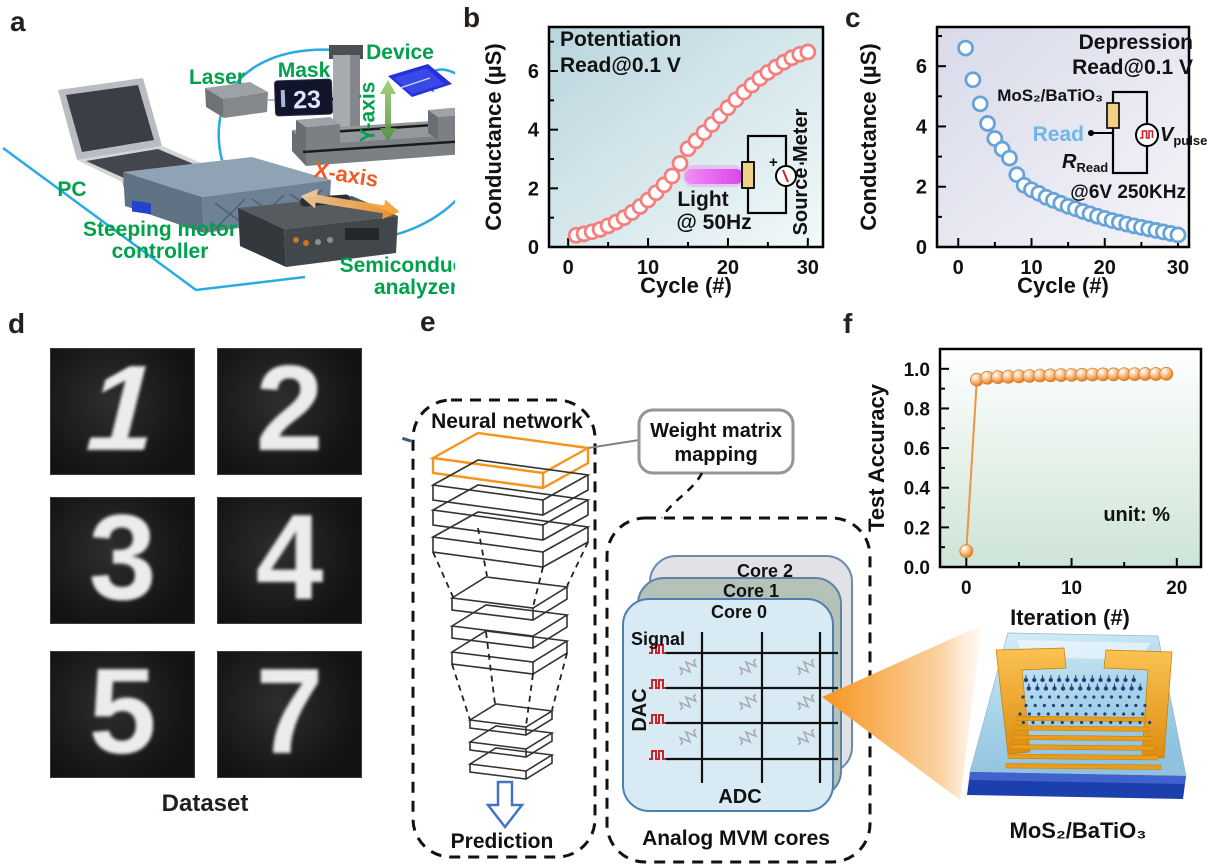 This screenshot has height=865, width=1209. I want to click on chip-3d, so click(1077, 715).